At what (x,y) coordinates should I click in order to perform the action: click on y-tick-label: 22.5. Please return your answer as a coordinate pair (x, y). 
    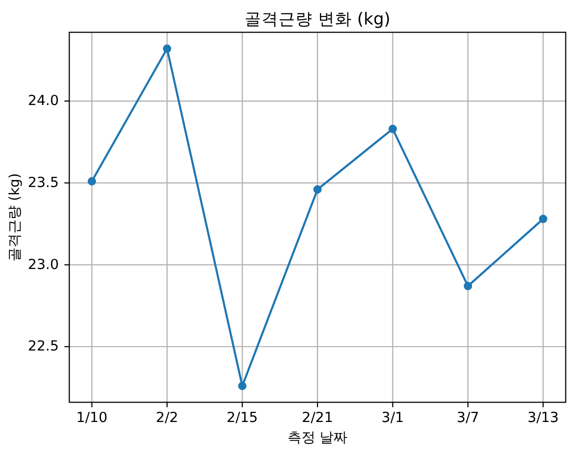
    Looking at the image, I should click on (43, 346).